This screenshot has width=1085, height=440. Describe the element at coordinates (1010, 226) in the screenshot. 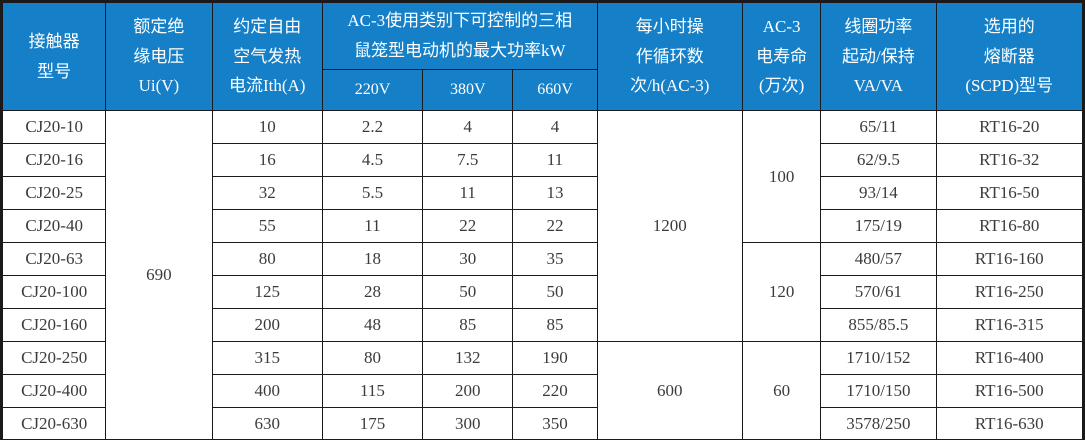

I see `cell-fuse: RT16-80` at that location.